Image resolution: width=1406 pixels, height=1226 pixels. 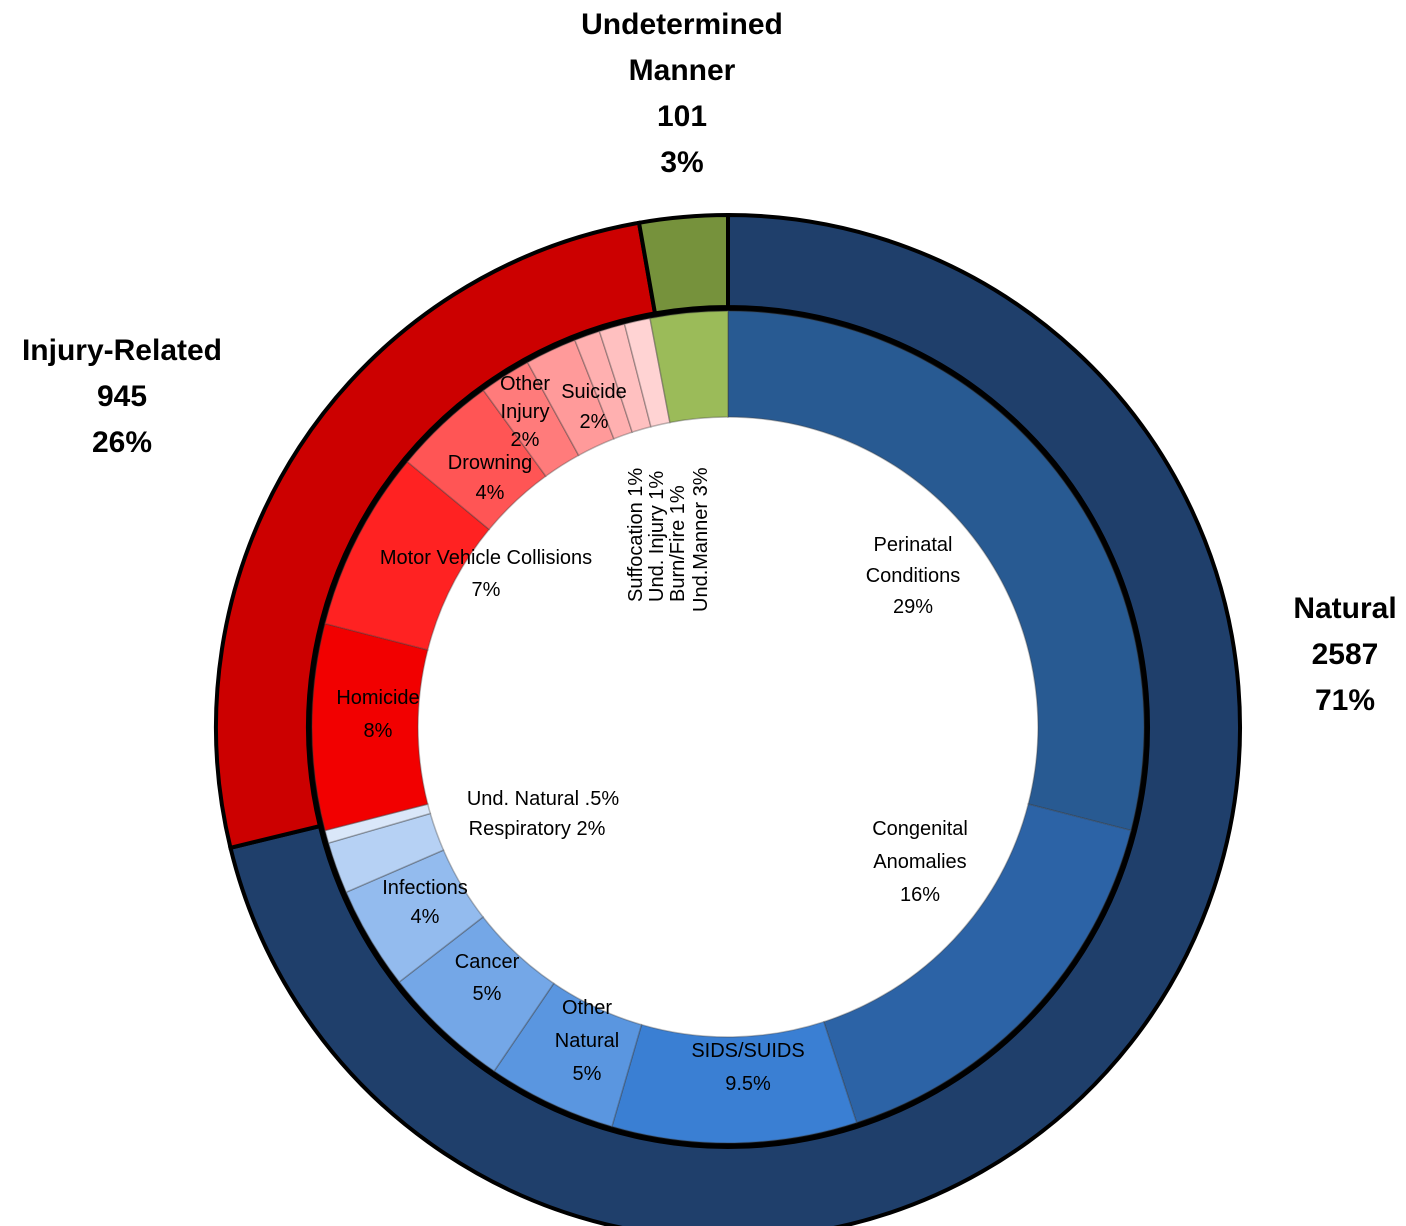 I want to click on outer-label-natural: Natural 2587 71%, so click(x=1344, y=654).